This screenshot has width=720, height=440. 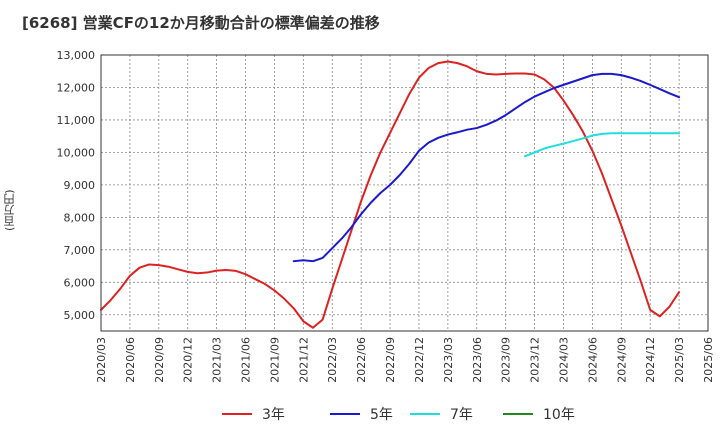 I want to click on x-tick-label: 2021/06, so click(x=246, y=360).